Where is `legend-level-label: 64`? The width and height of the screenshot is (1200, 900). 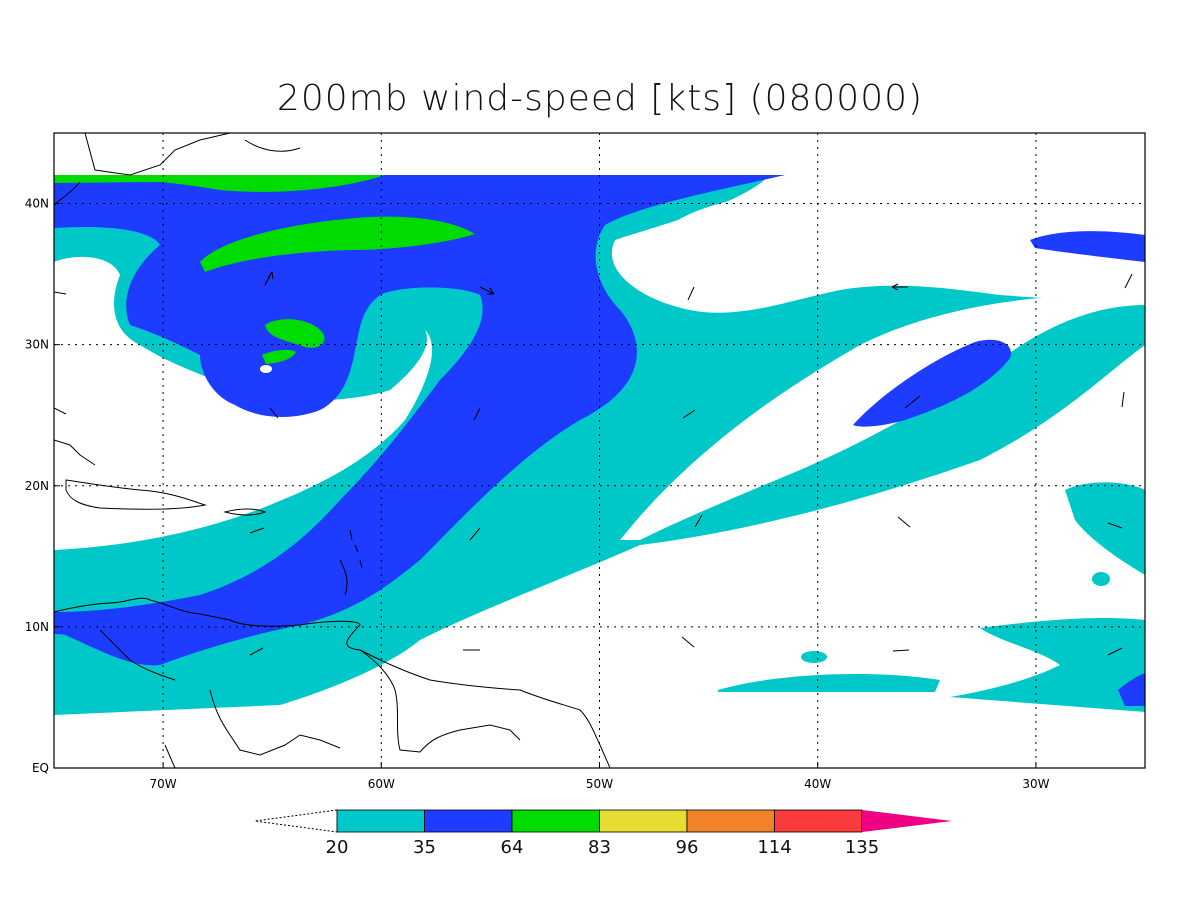 legend-level-label: 64 is located at coordinates (512, 847).